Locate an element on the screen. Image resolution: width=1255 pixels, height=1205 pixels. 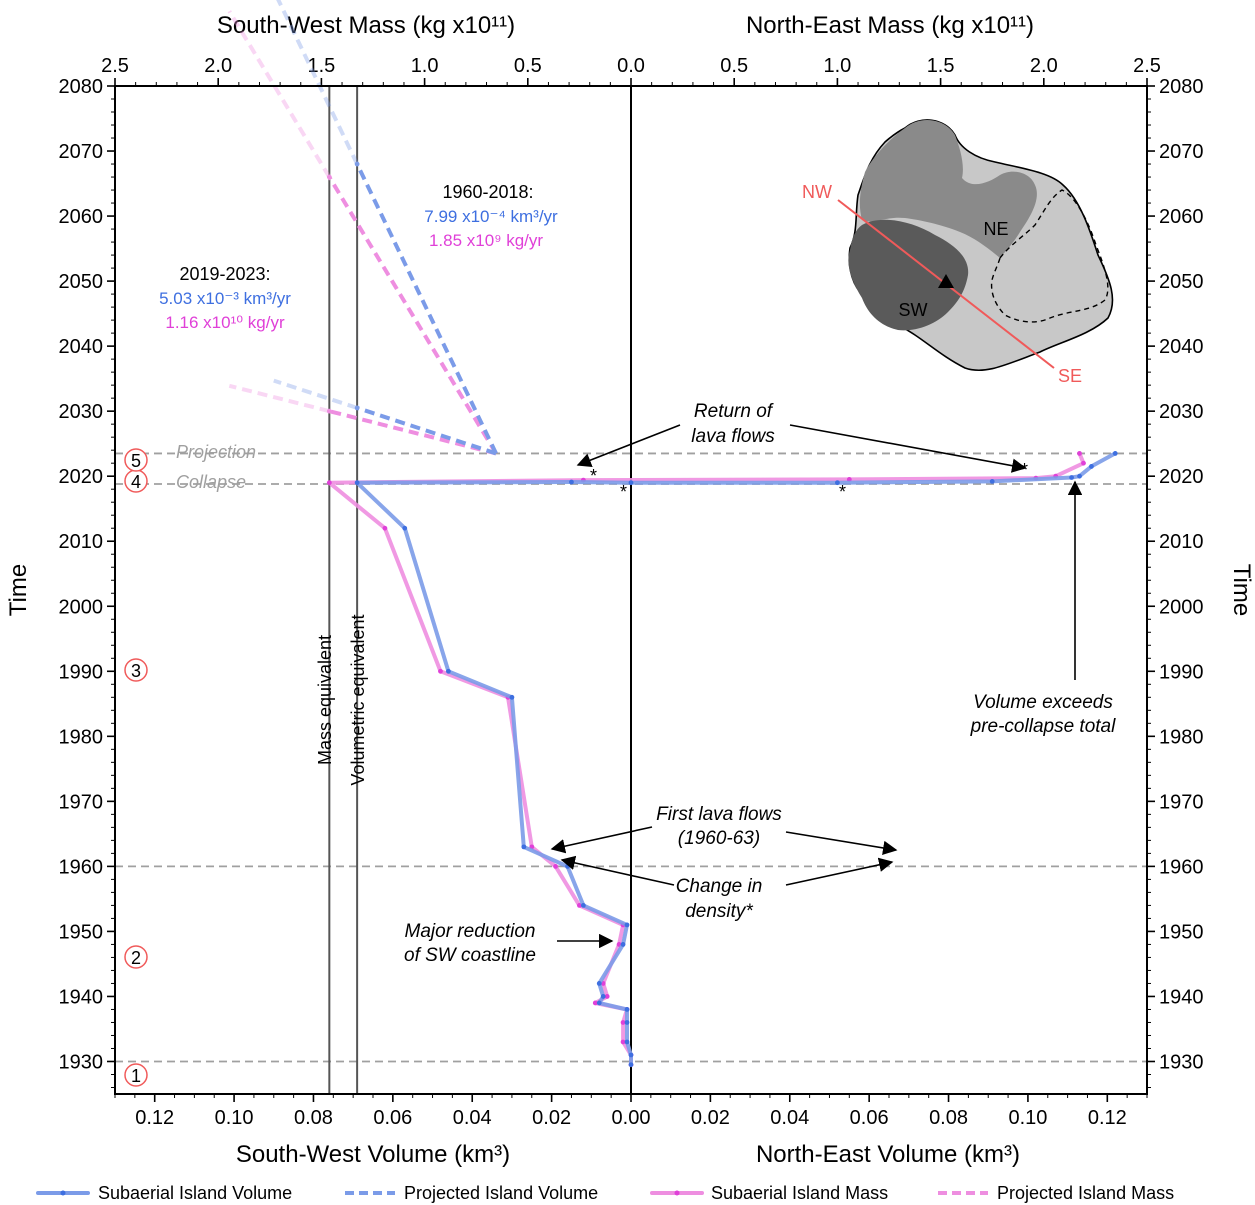
volume-tick-label: 0.08 is located at coordinates (948, 1118).